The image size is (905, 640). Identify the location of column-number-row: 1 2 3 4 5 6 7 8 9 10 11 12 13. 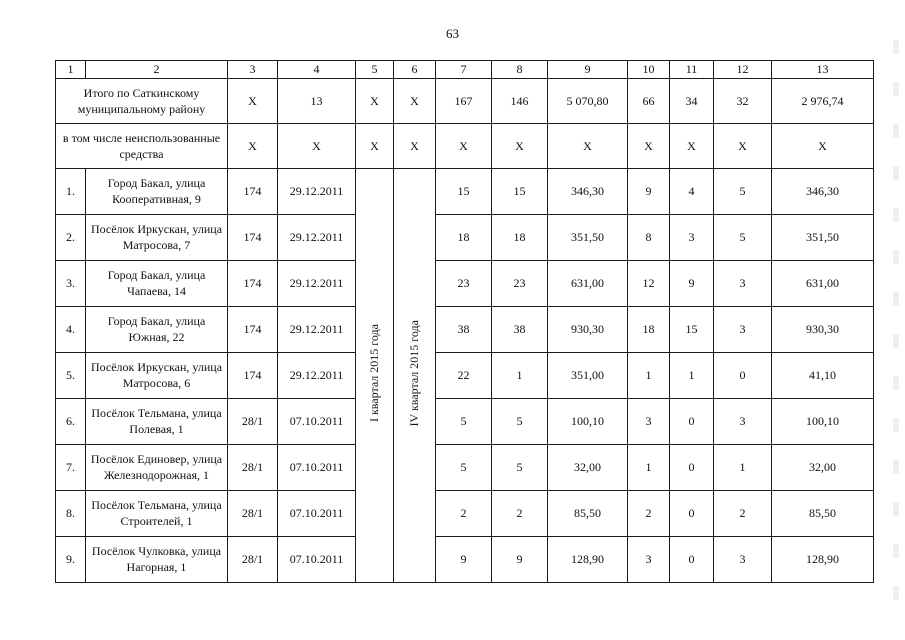
(464, 69).